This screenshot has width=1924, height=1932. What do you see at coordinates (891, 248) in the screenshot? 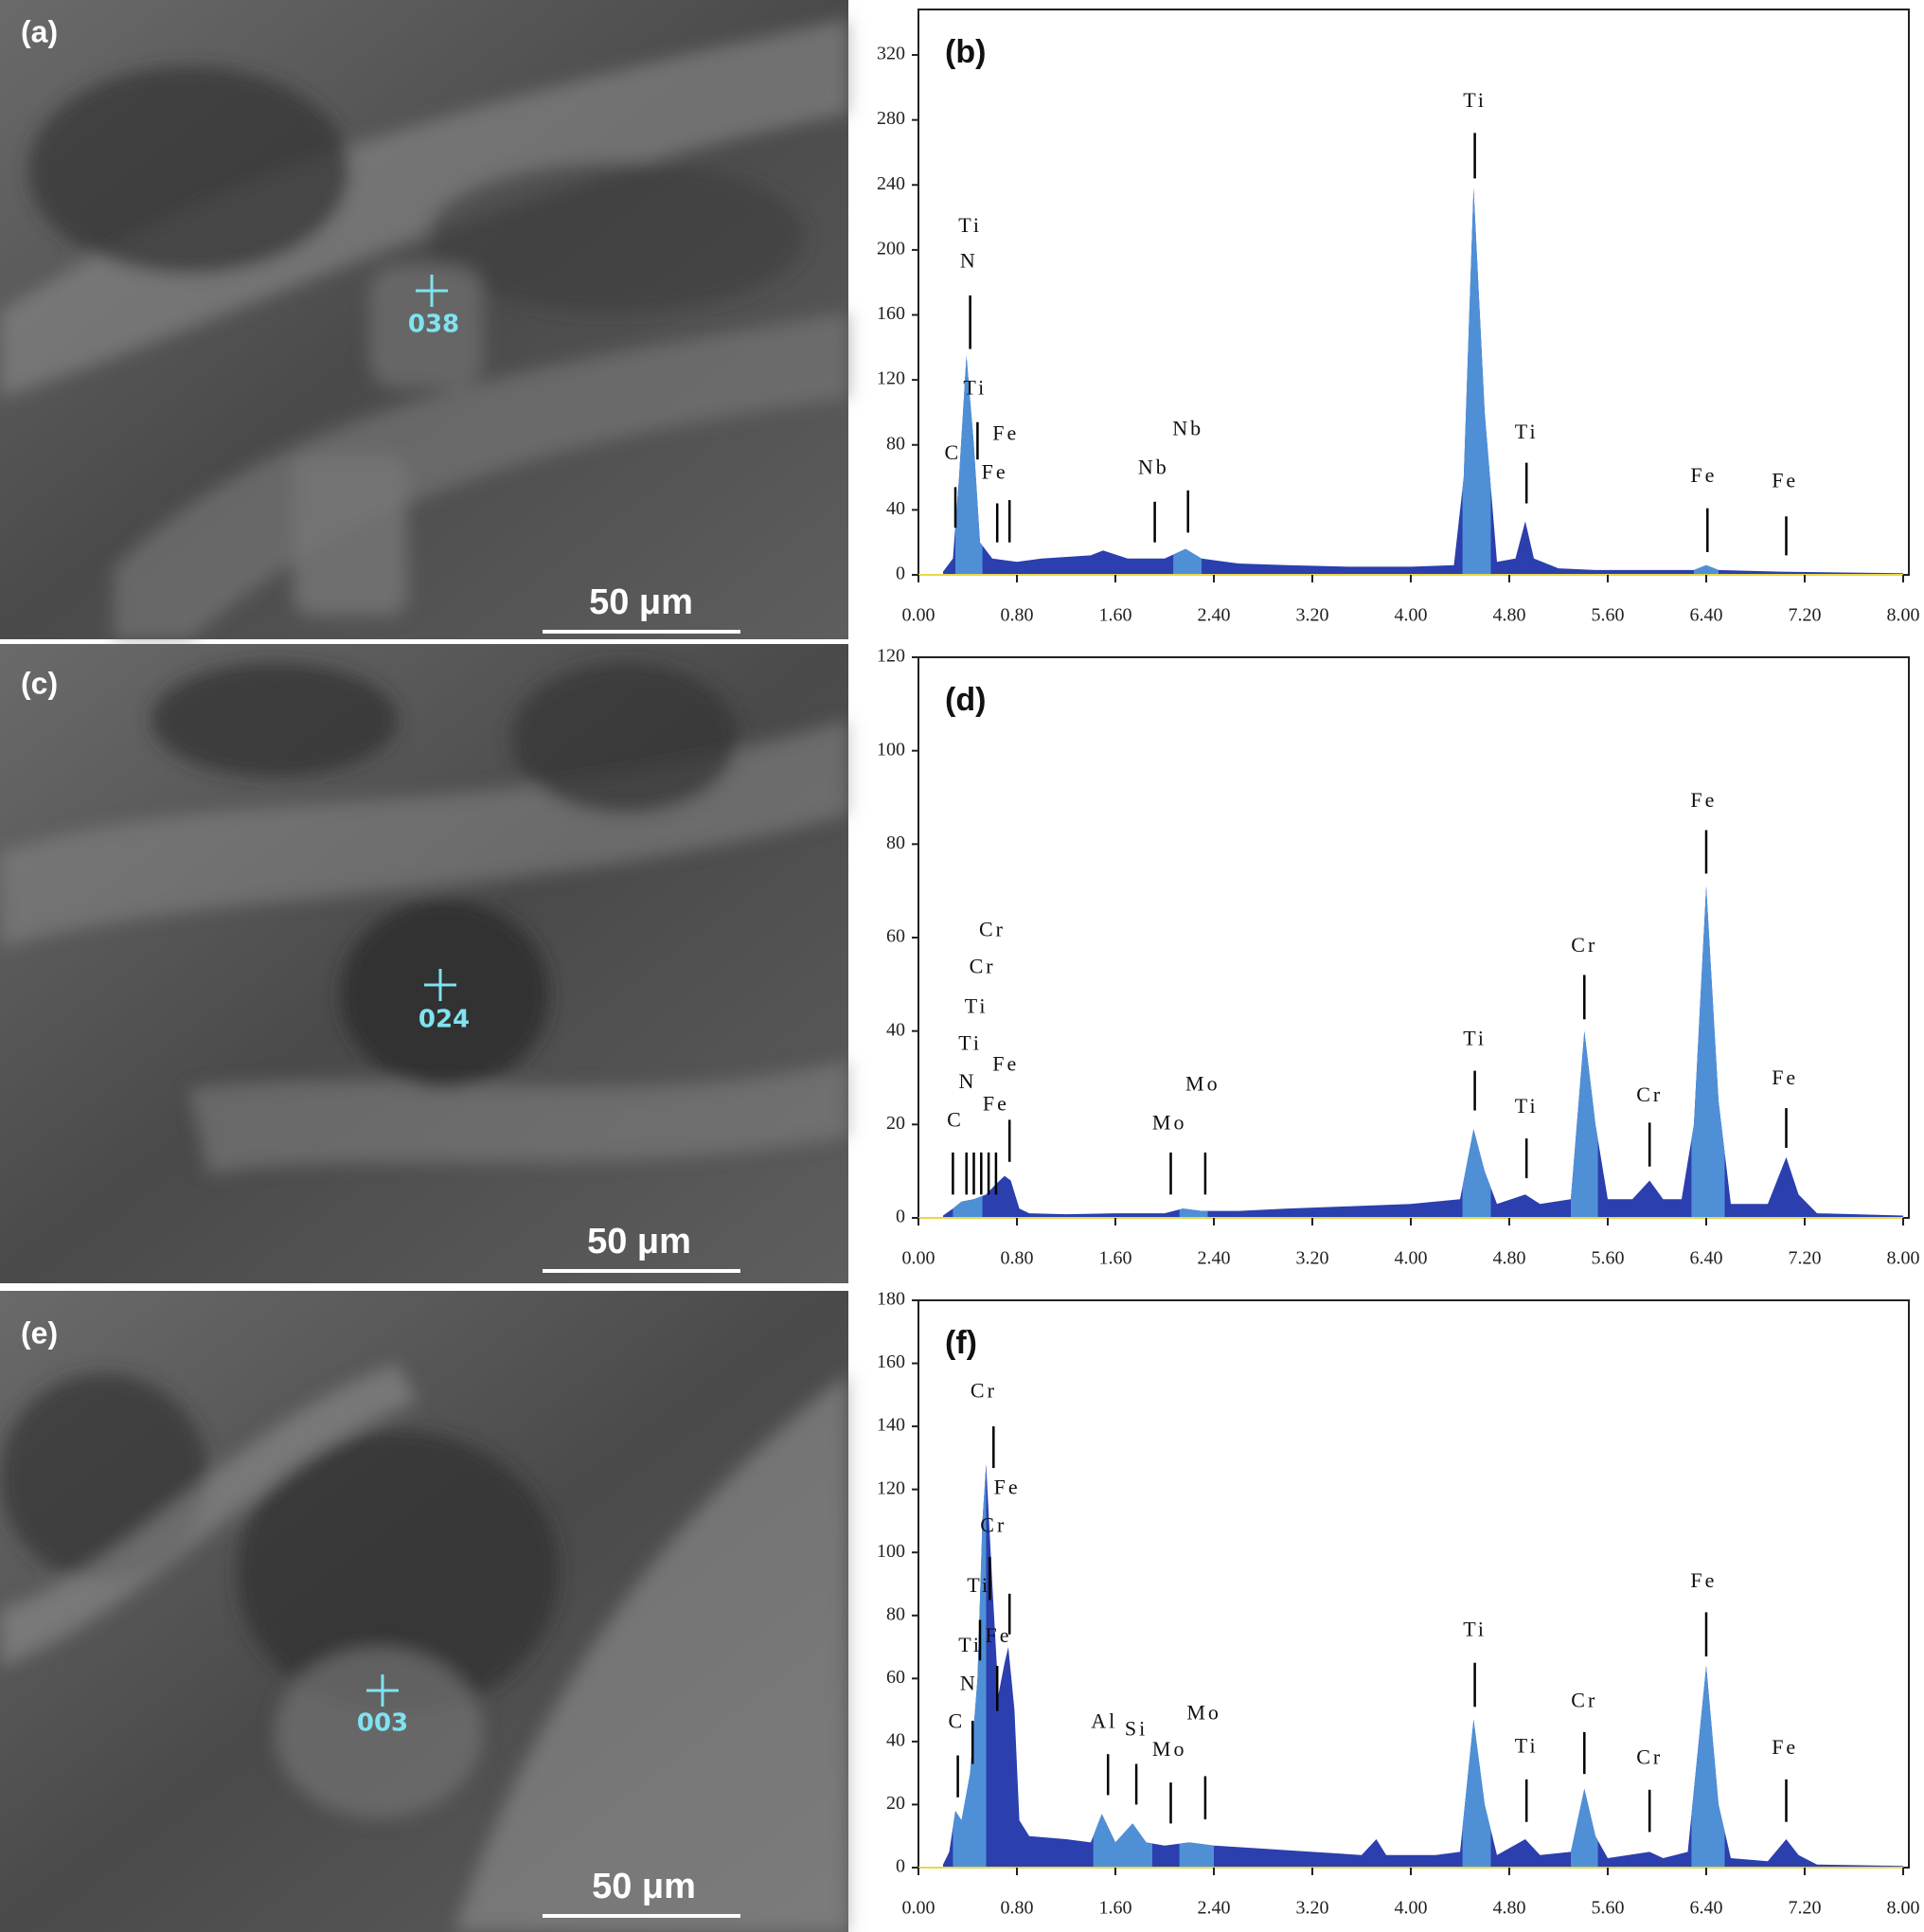
I see `y-tick-label: 200` at bounding box center [891, 248].